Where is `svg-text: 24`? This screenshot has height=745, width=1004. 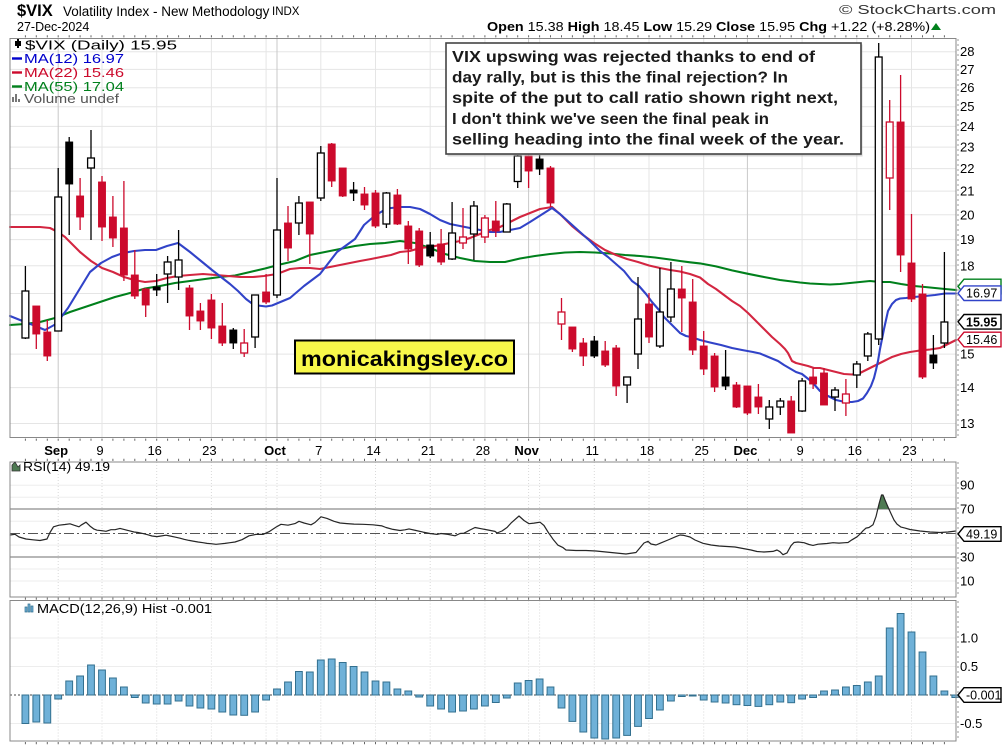
svg-text: 24 is located at coordinates (967, 126).